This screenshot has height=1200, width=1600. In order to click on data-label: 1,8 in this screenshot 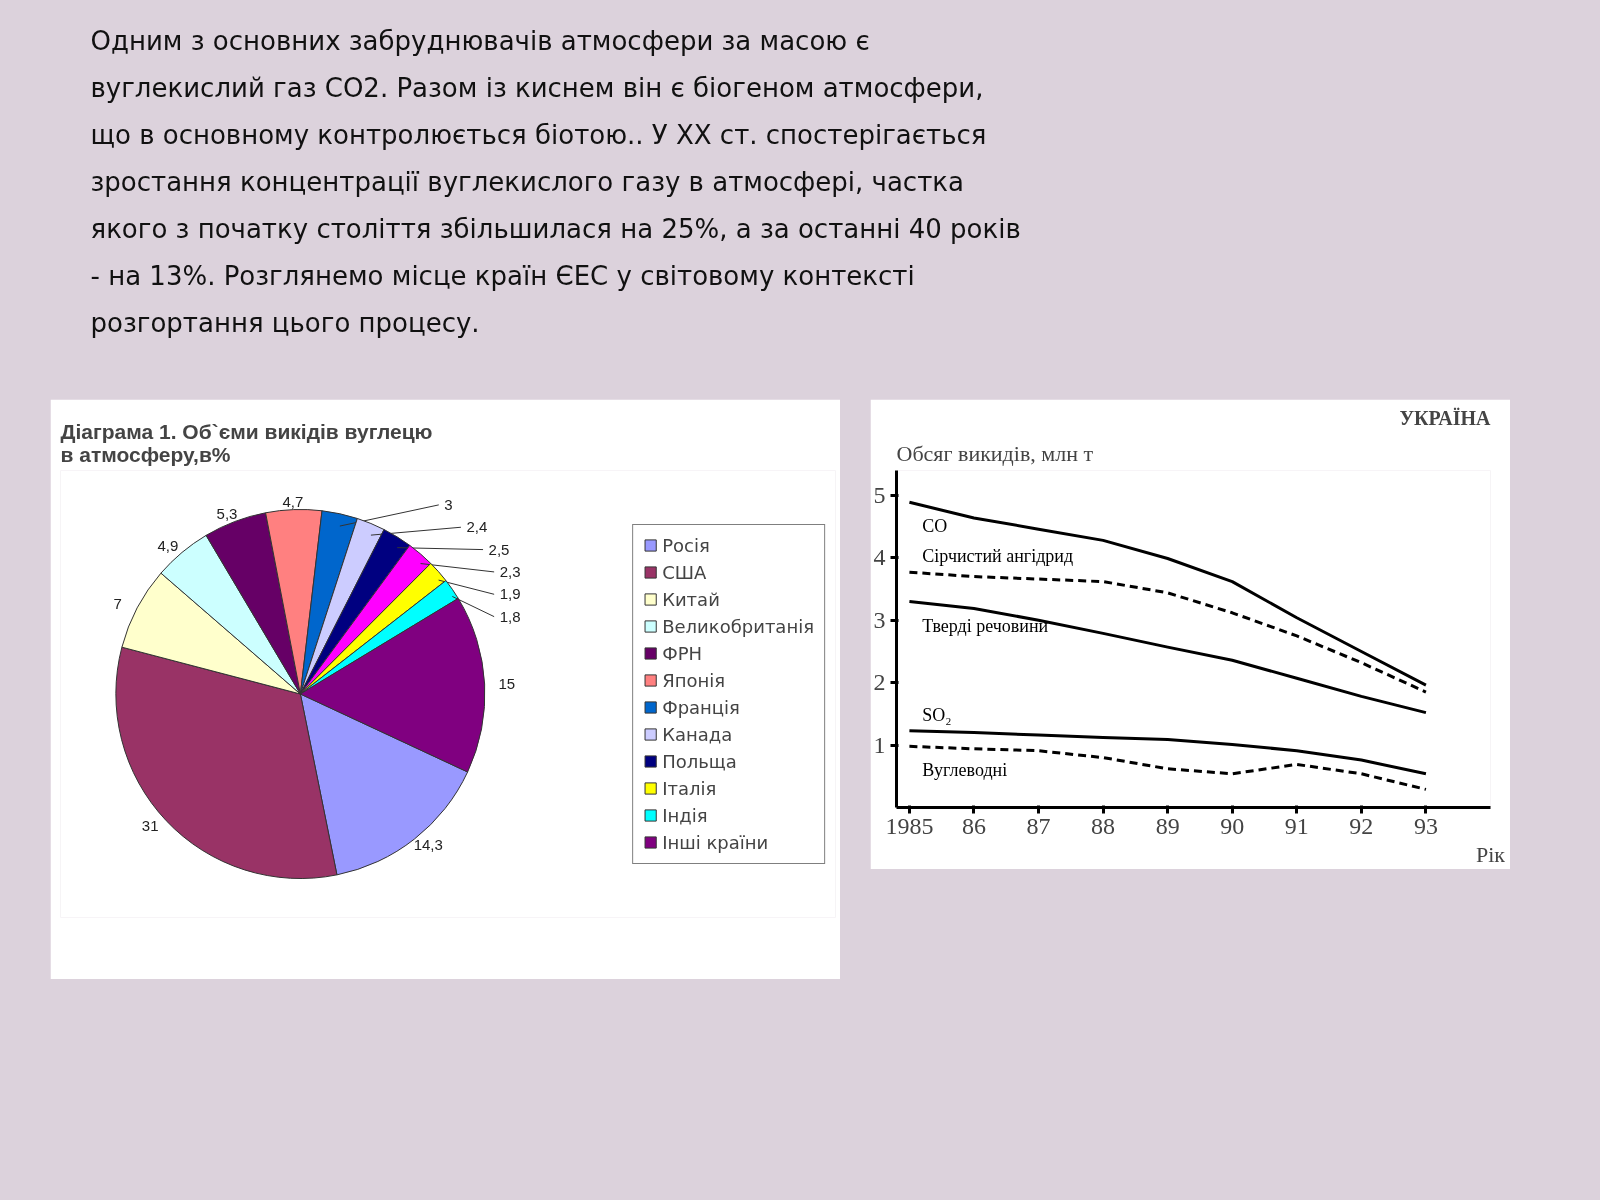, I will do `click(510, 616)`.